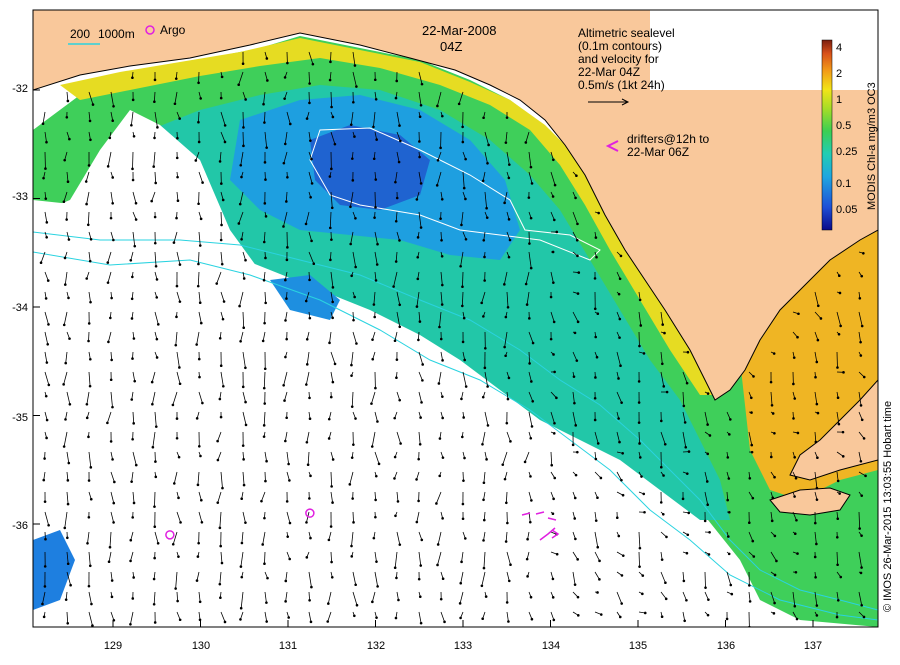 This screenshot has height=665, width=900. What do you see at coordinates (551, 646) in the screenshot?
I see `x-tick-label: 134` at bounding box center [551, 646].